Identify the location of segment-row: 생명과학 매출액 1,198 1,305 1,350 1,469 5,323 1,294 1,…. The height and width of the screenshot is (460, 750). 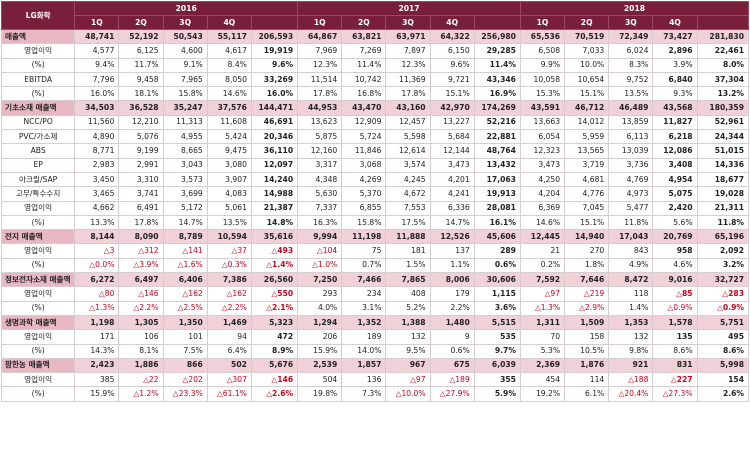
(375, 322).